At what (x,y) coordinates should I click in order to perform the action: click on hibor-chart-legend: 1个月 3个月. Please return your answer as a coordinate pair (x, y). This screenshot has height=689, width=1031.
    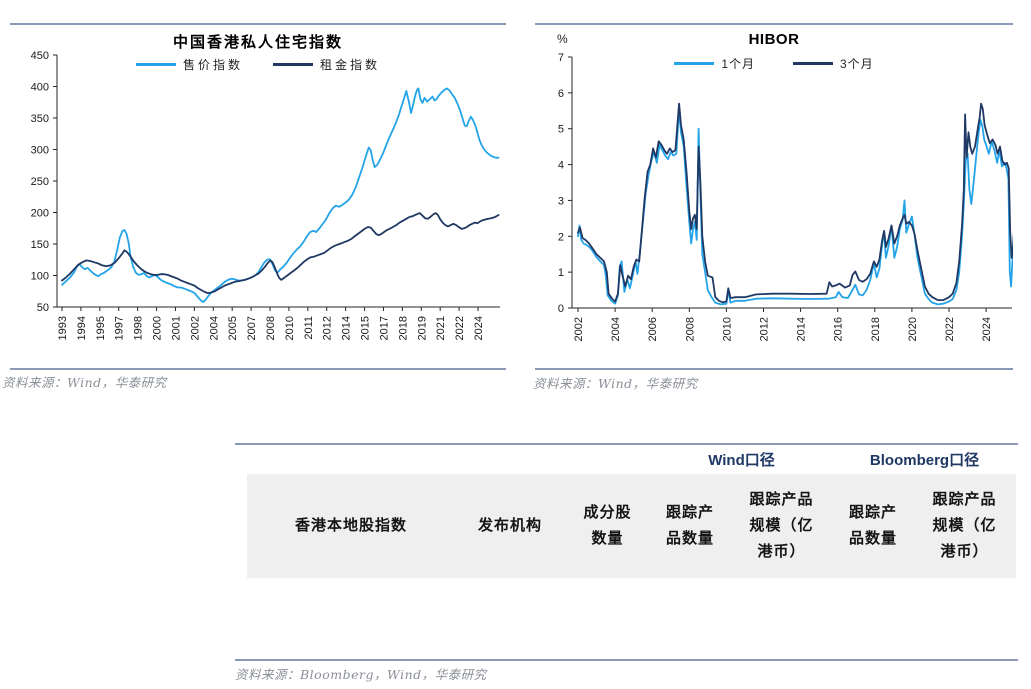
    Looking at the image, I should click on (774, 63).